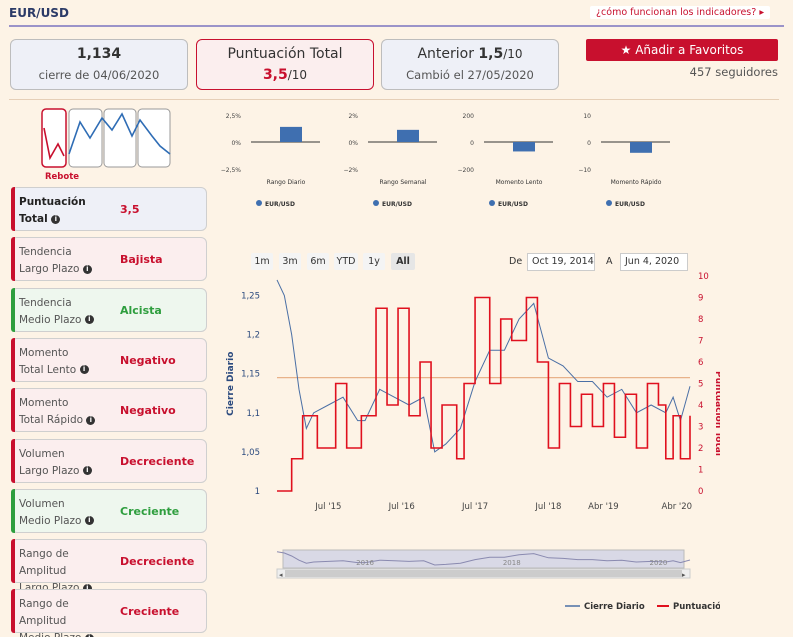  Describe the element at coordinates (677, 507) in the screenshot. I see `x-tick-label: Abr '20` at that location.